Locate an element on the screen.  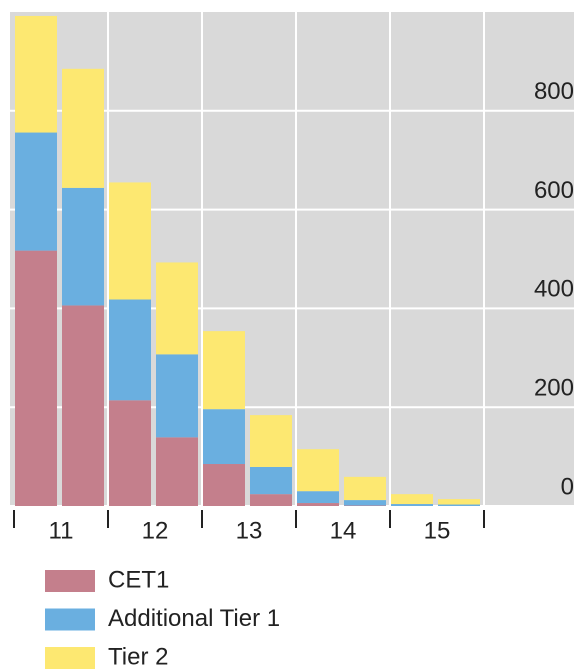
x-tick-label: 13 is located at coordinates (249, 530).